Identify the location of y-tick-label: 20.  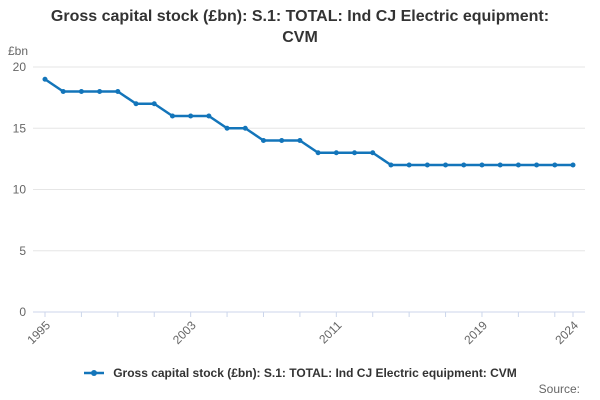
(20, 67).